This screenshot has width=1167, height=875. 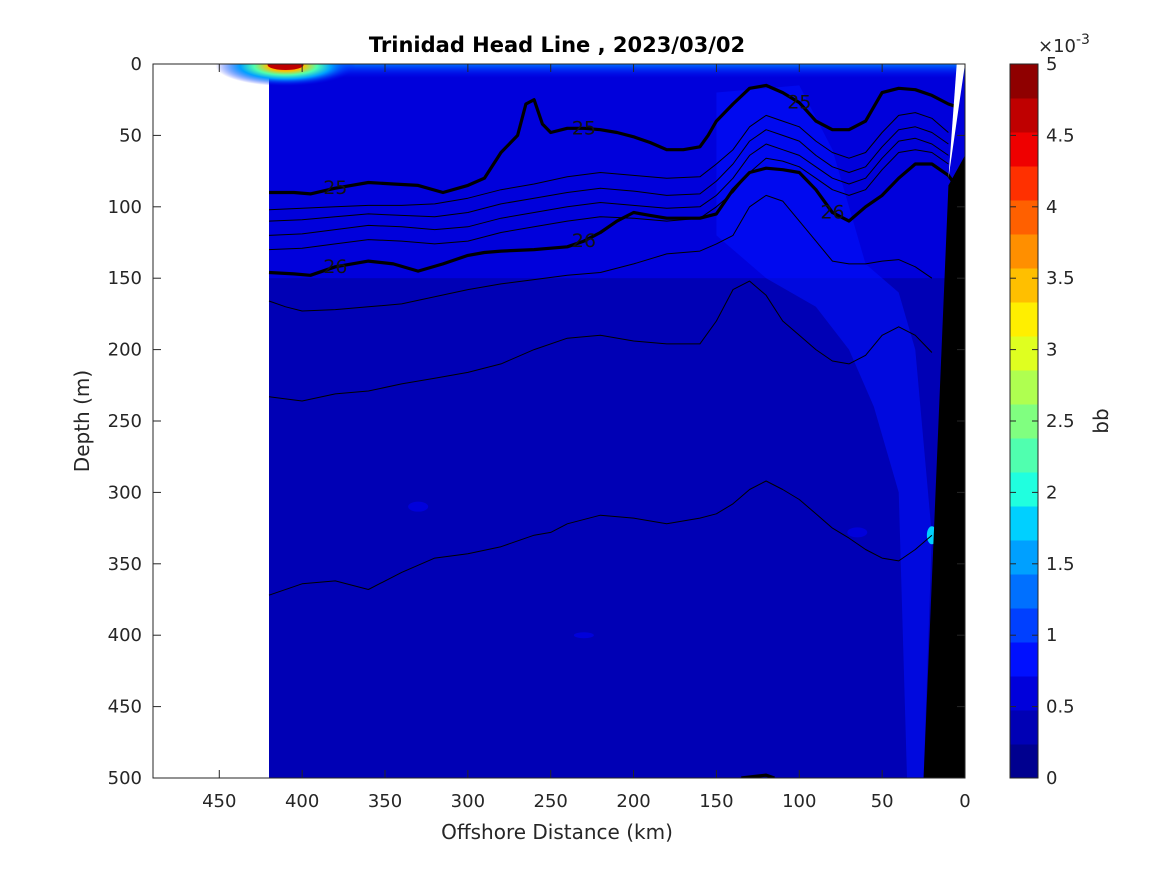 What do you see at coordinates (125, 778) in the screenshot?
I see `y-tick-label: 500` at bounding box center [125, 778].